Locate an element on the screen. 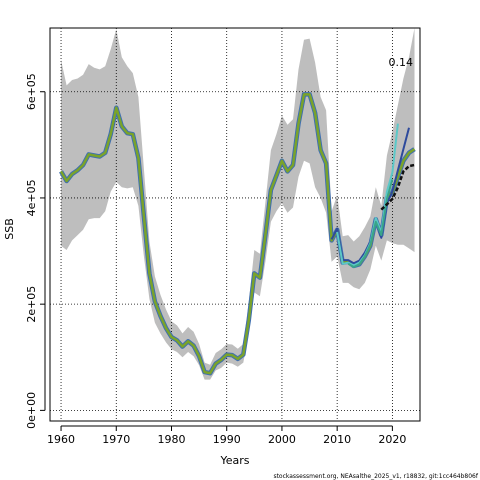 The image size is (480, 480). y-tick-label-3: 6e+05 is located at coordinates (31, 91).